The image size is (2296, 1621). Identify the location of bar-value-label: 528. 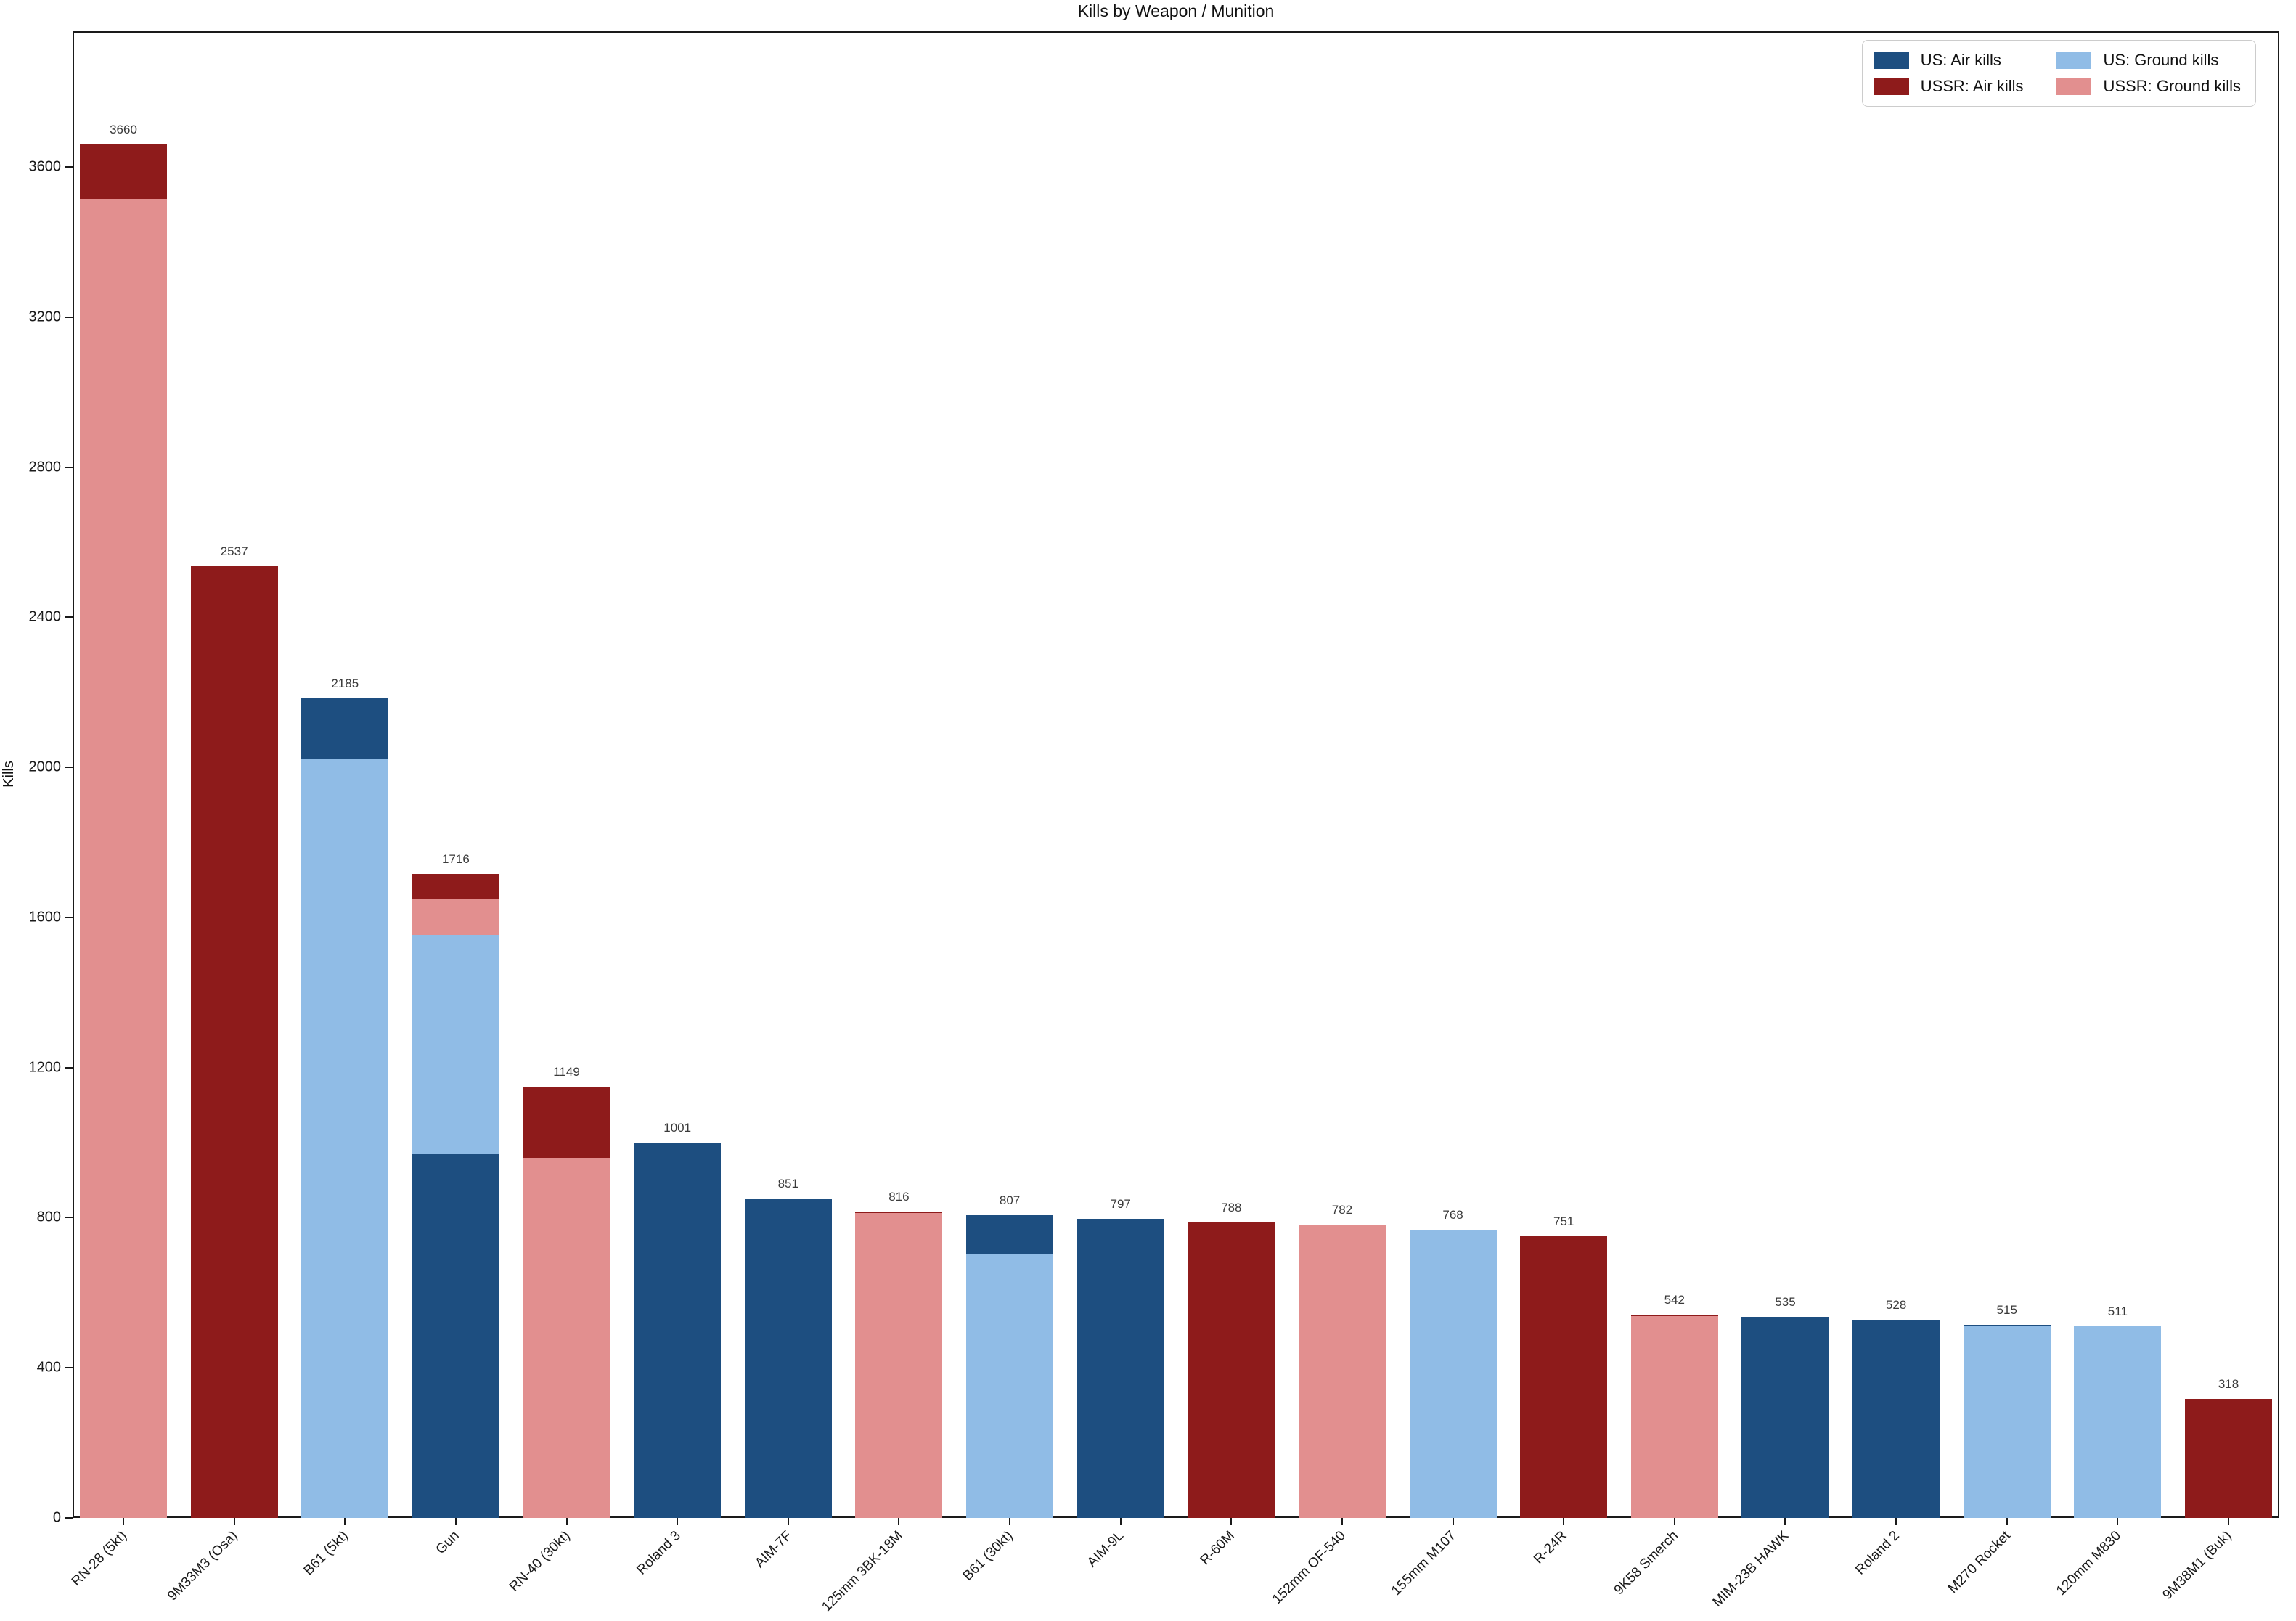
(1896, 1305).